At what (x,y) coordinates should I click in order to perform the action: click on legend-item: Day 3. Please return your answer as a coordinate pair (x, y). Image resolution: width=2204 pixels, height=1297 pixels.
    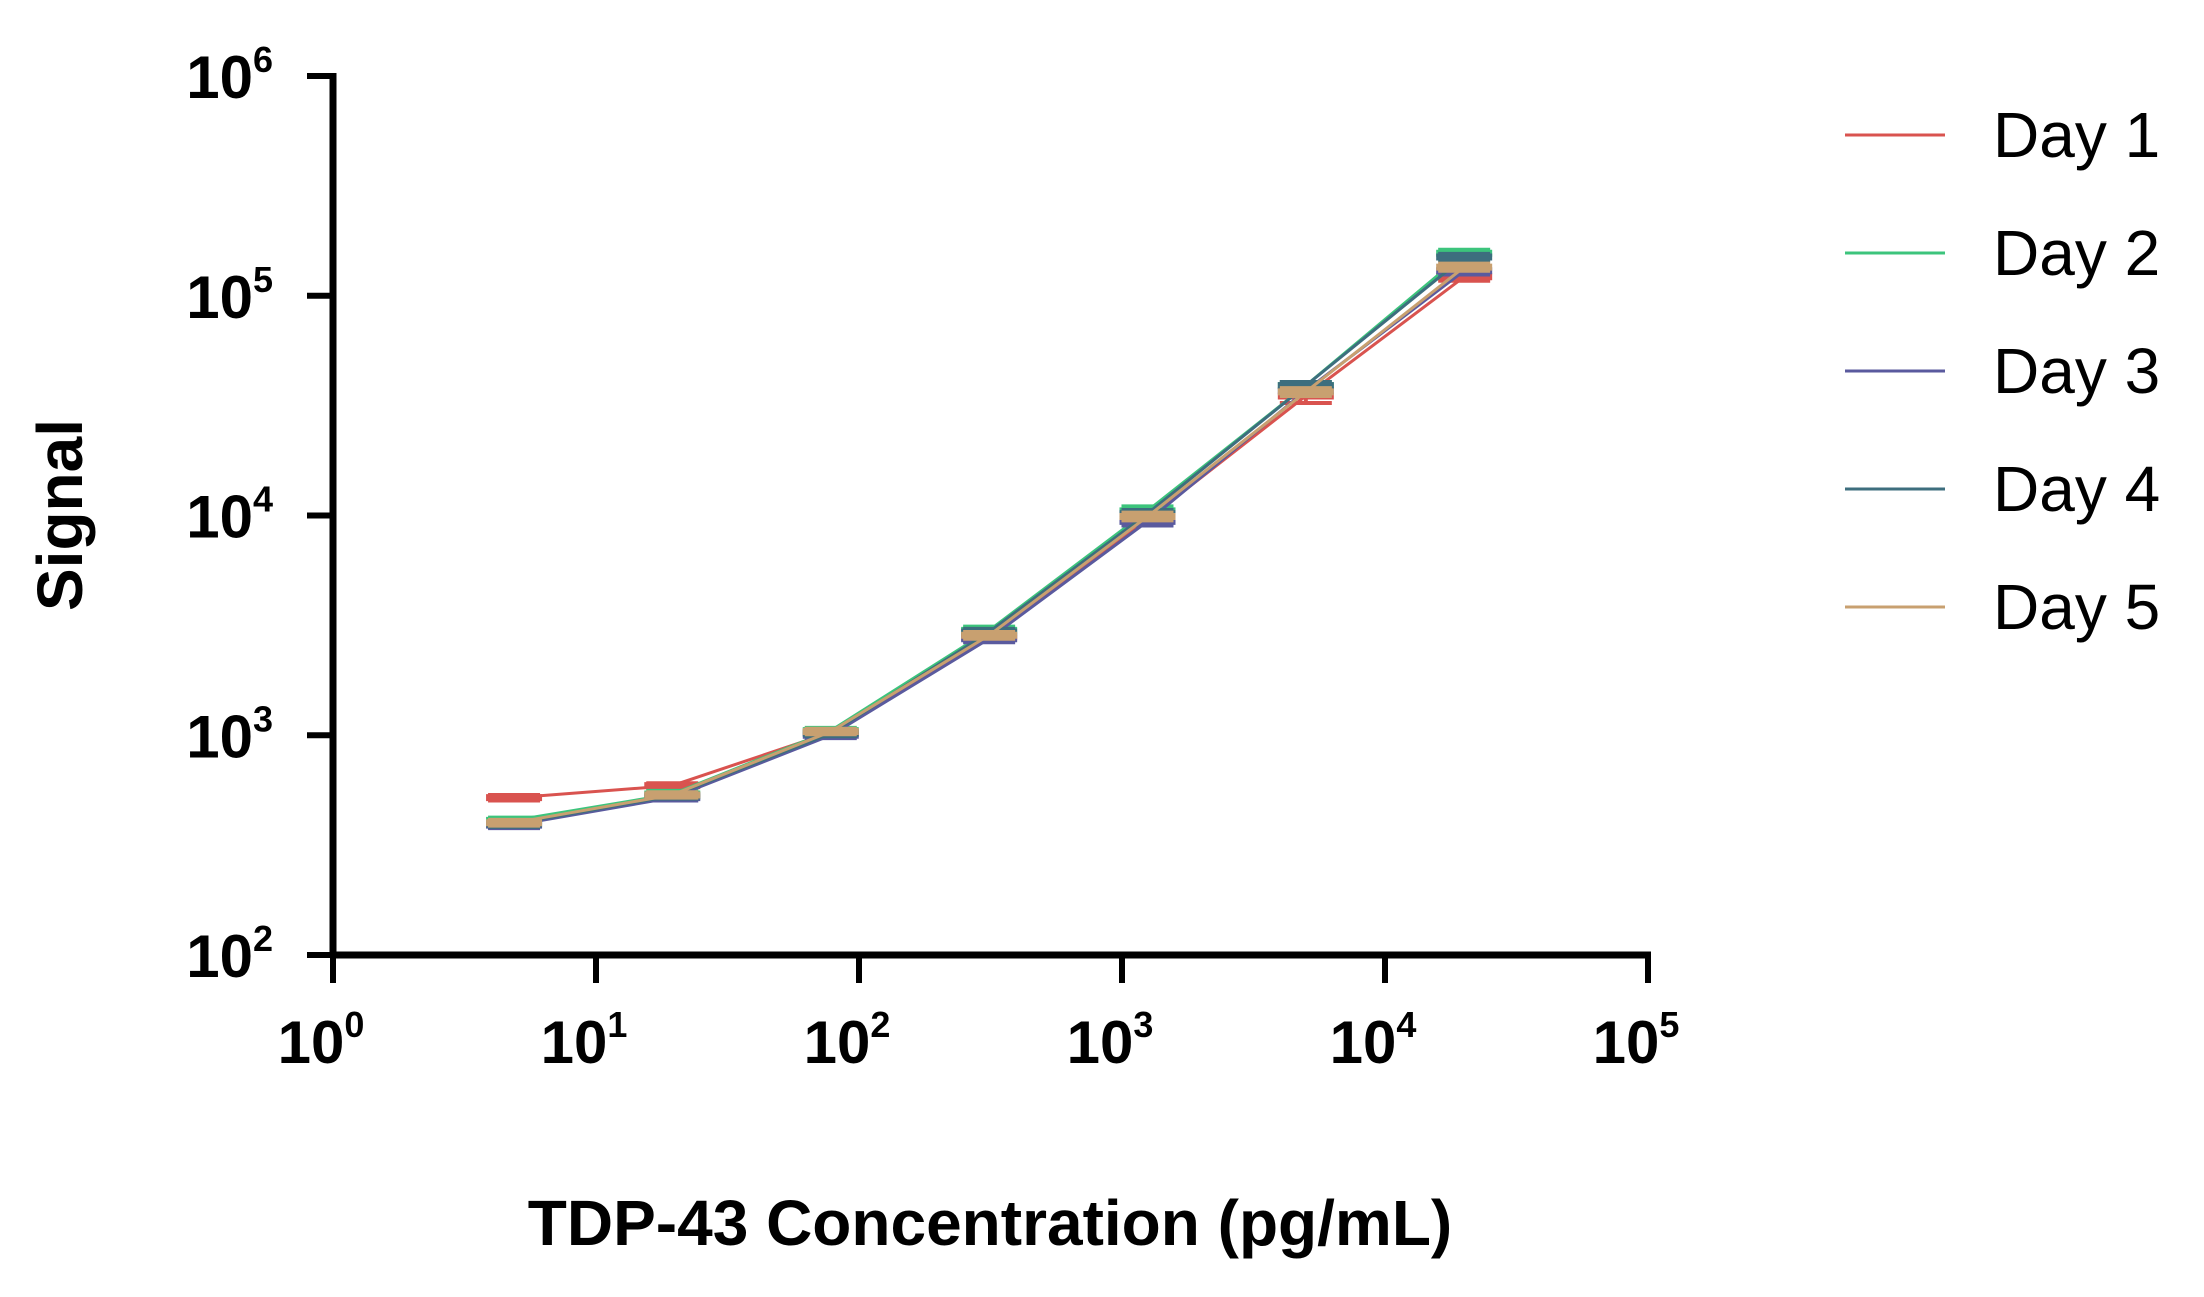
    Looking at the image, I should click on (2002, 371).